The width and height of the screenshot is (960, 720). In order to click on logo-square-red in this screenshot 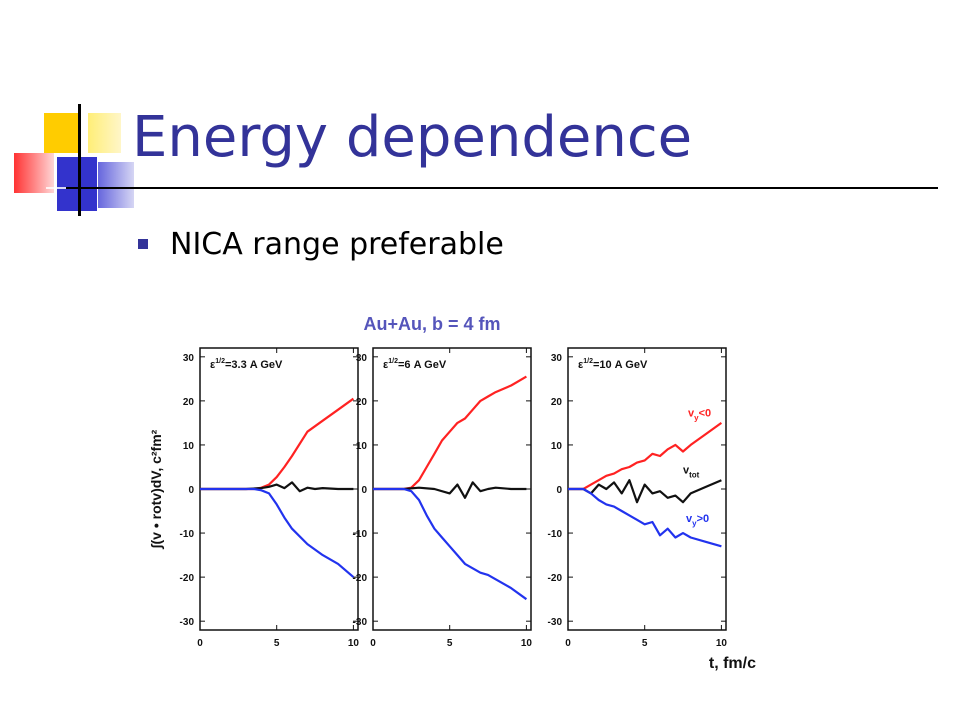, I will do `click(34, 173)`.